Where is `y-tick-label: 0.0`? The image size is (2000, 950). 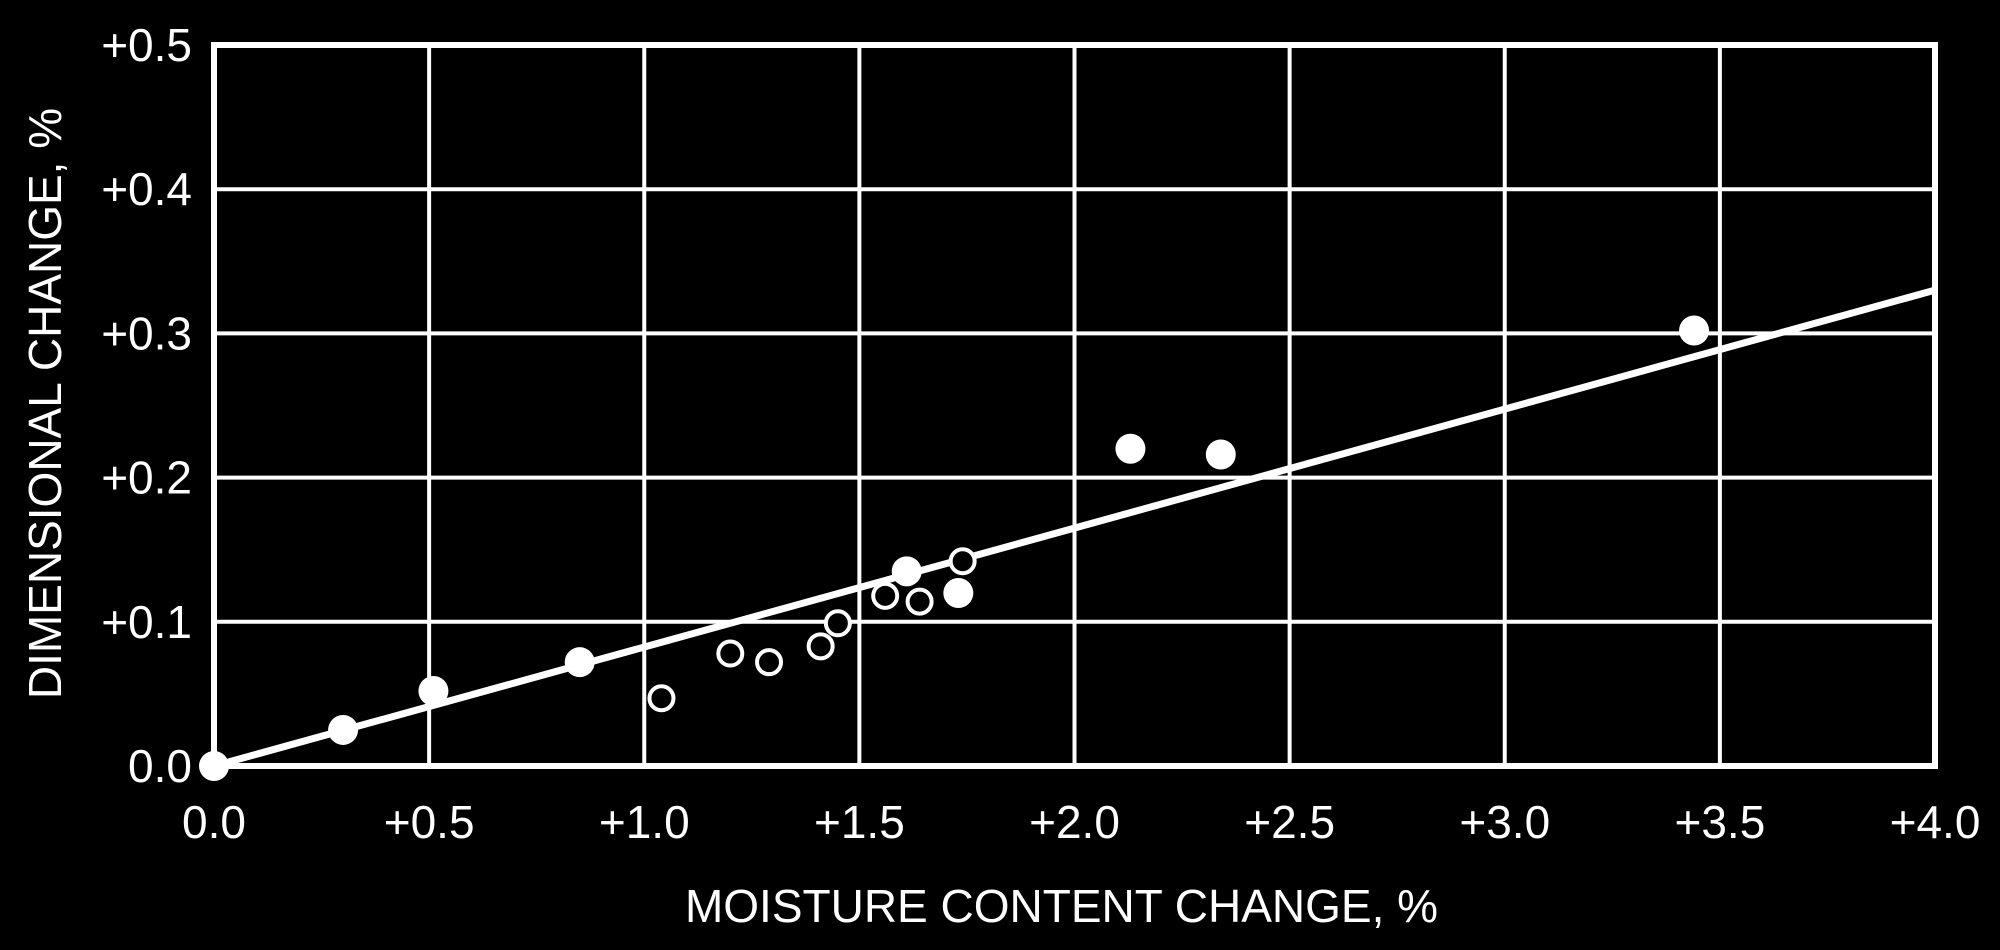 y-tick-label: 0.0 is located at coordinates (160, 766).